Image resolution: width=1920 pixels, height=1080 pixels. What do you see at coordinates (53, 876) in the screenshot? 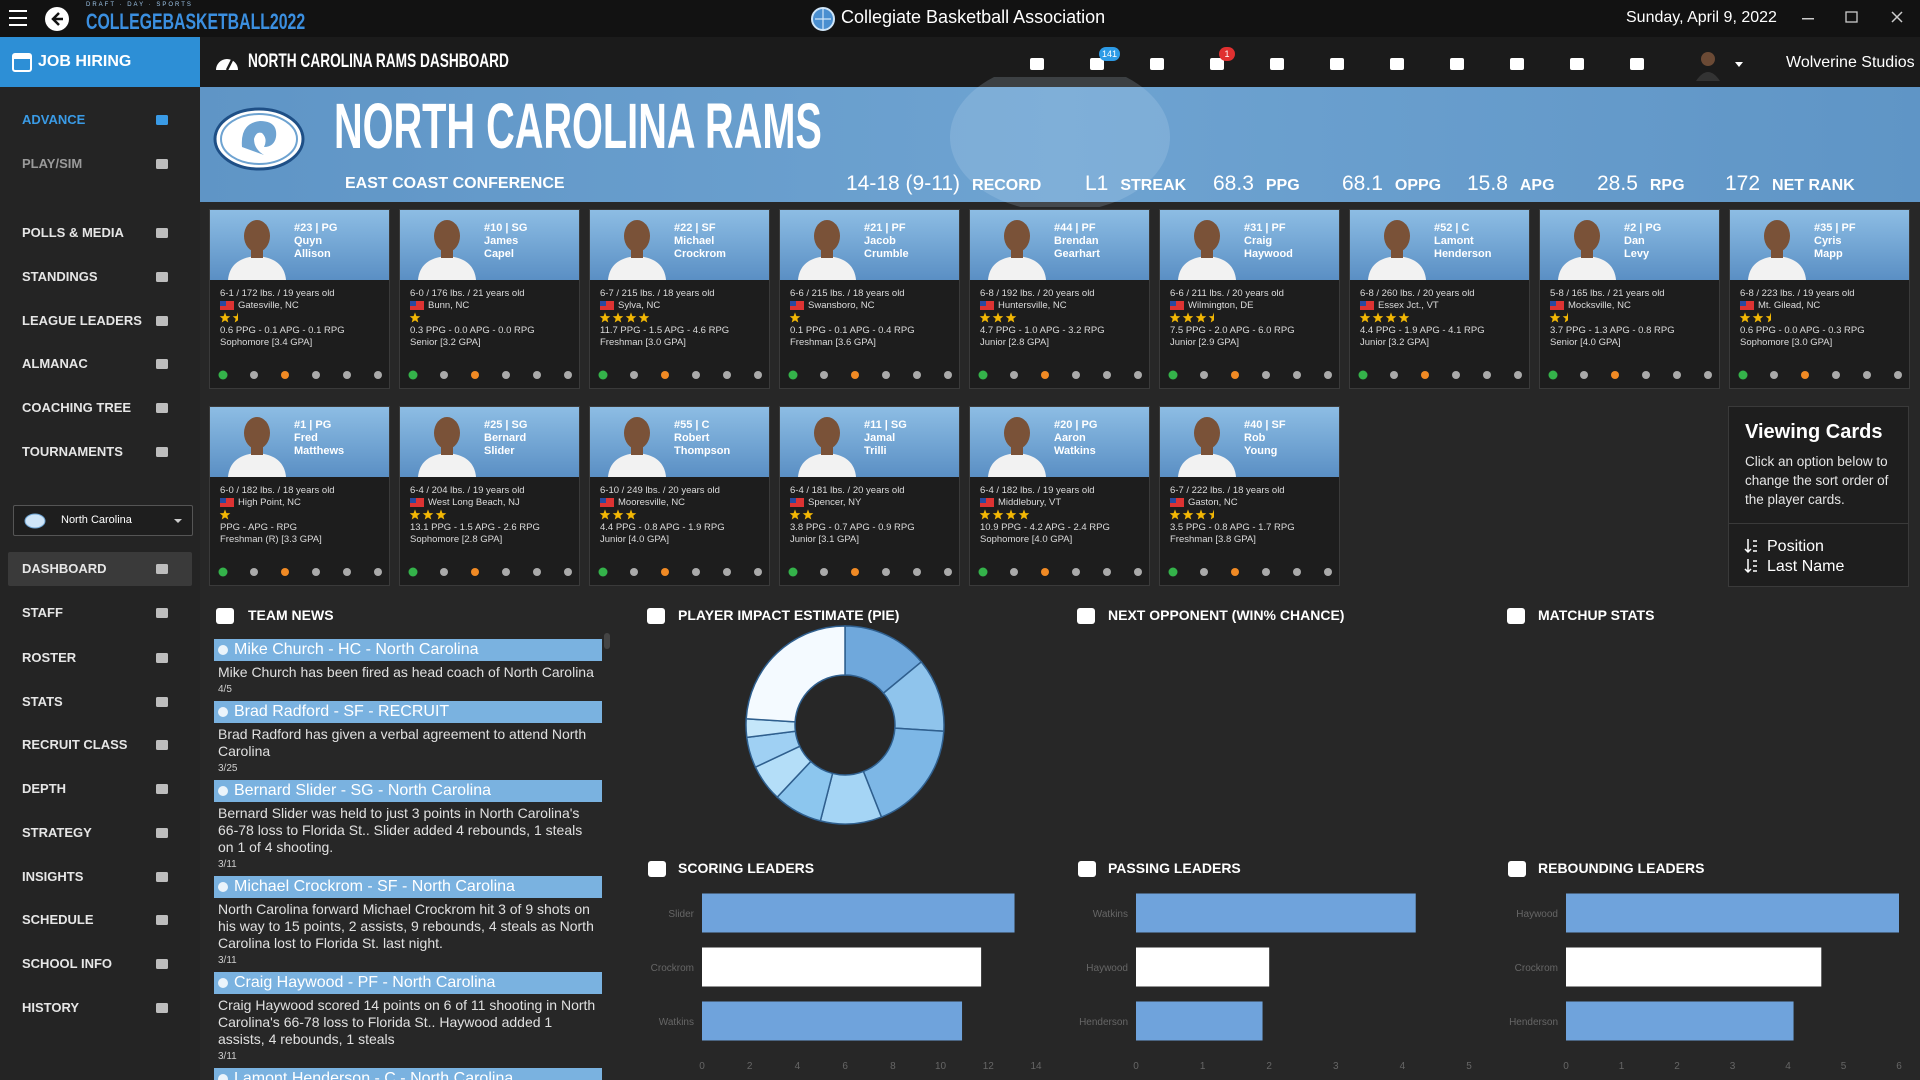
I see `sidebar-item: INSIGHTS` at bounding box center [53, 876].